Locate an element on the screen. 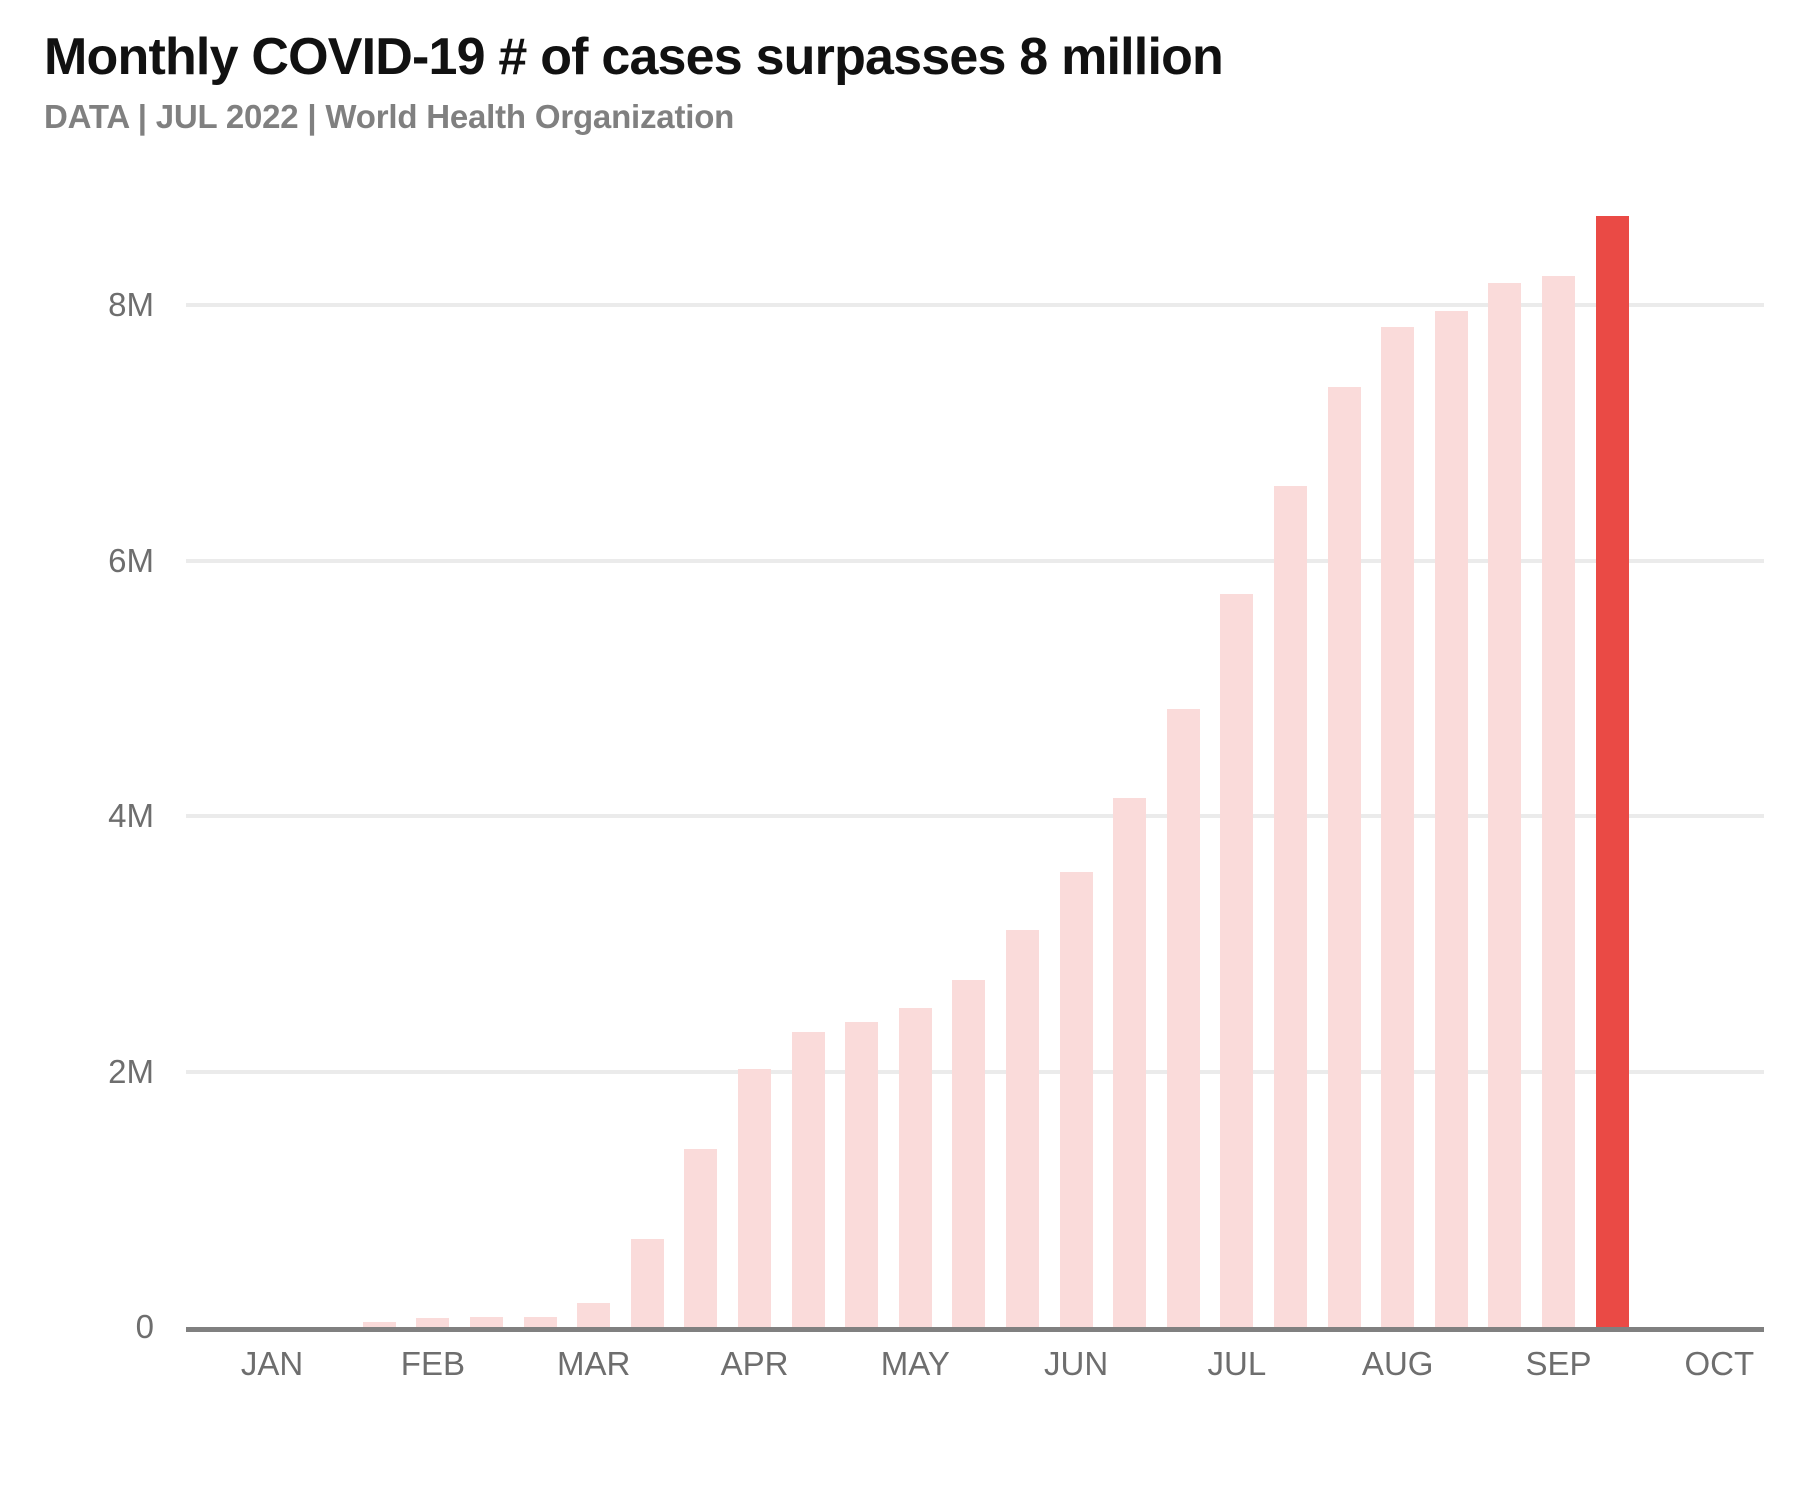 Image resolution: width=1800 pixels, height=1500 pixels. x-axis-tick-label: MAR is located at coordinates (594, 1363).